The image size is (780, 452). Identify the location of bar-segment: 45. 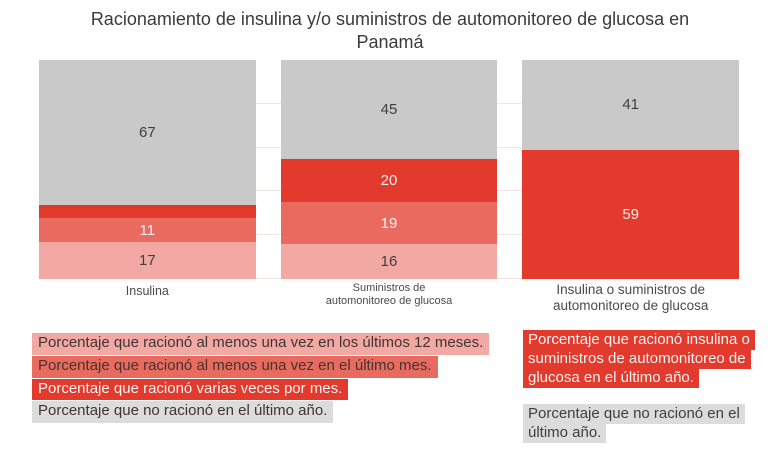
(389, 109).